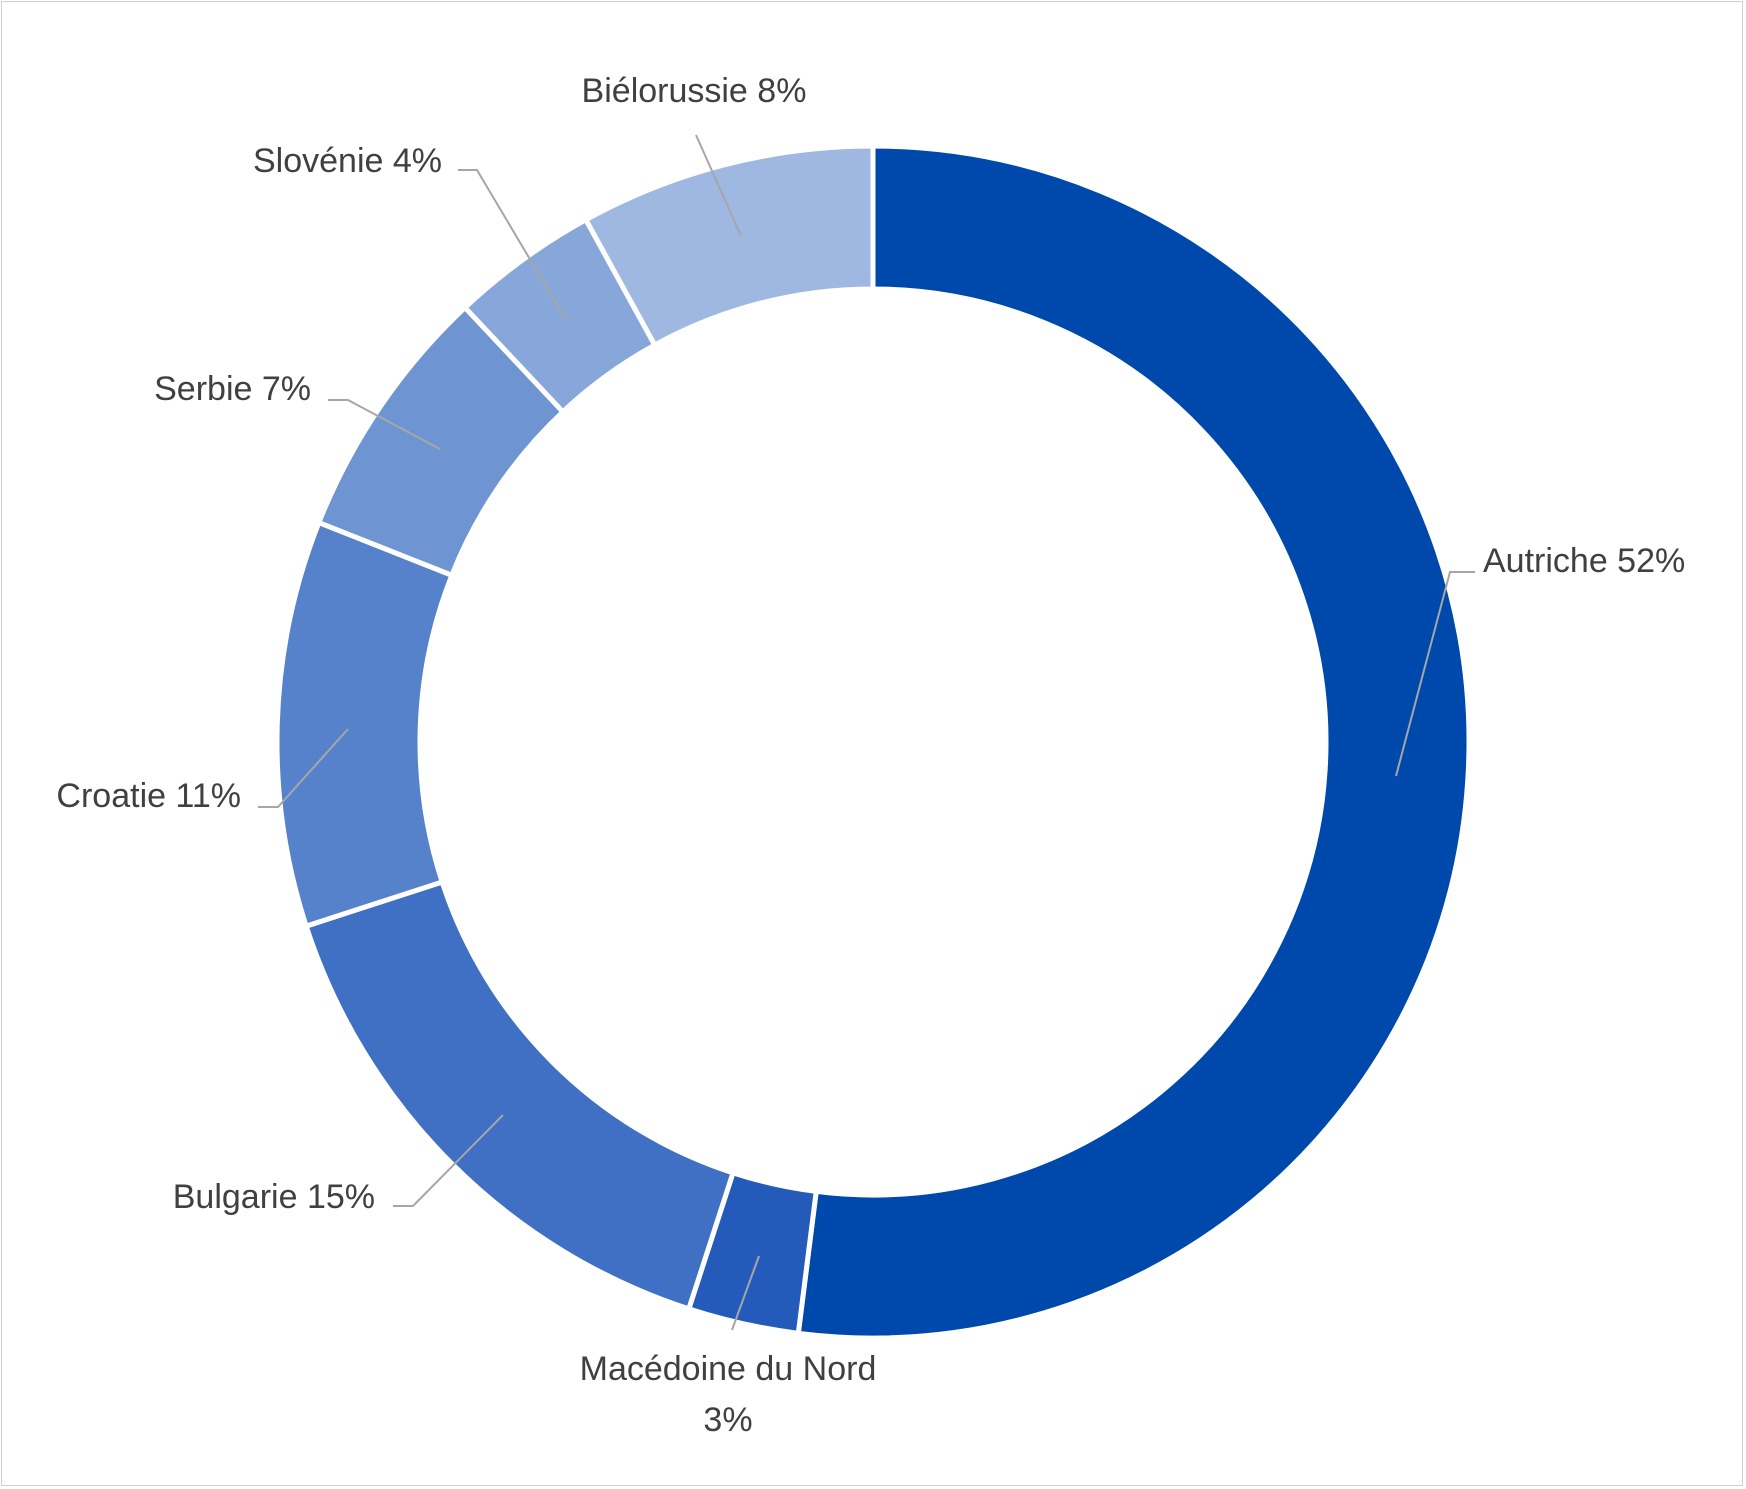  What do you see at coordinates (448, 1160) in the screenshot?
I see `leader-line-bulgarie` at bounding box center [448, 1160].